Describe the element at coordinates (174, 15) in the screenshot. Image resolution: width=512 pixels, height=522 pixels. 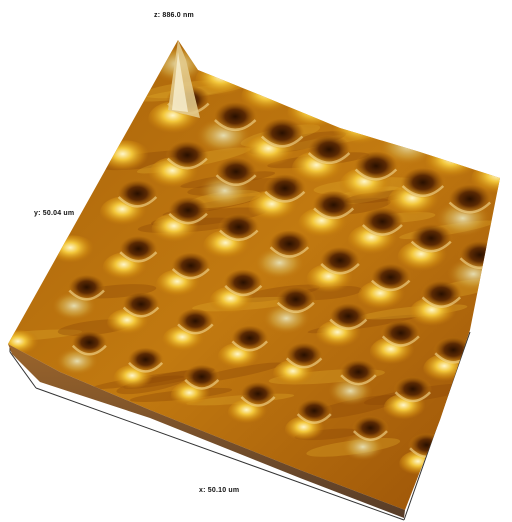
I see `z-axis-label: z: 886.0 nm` at that location.